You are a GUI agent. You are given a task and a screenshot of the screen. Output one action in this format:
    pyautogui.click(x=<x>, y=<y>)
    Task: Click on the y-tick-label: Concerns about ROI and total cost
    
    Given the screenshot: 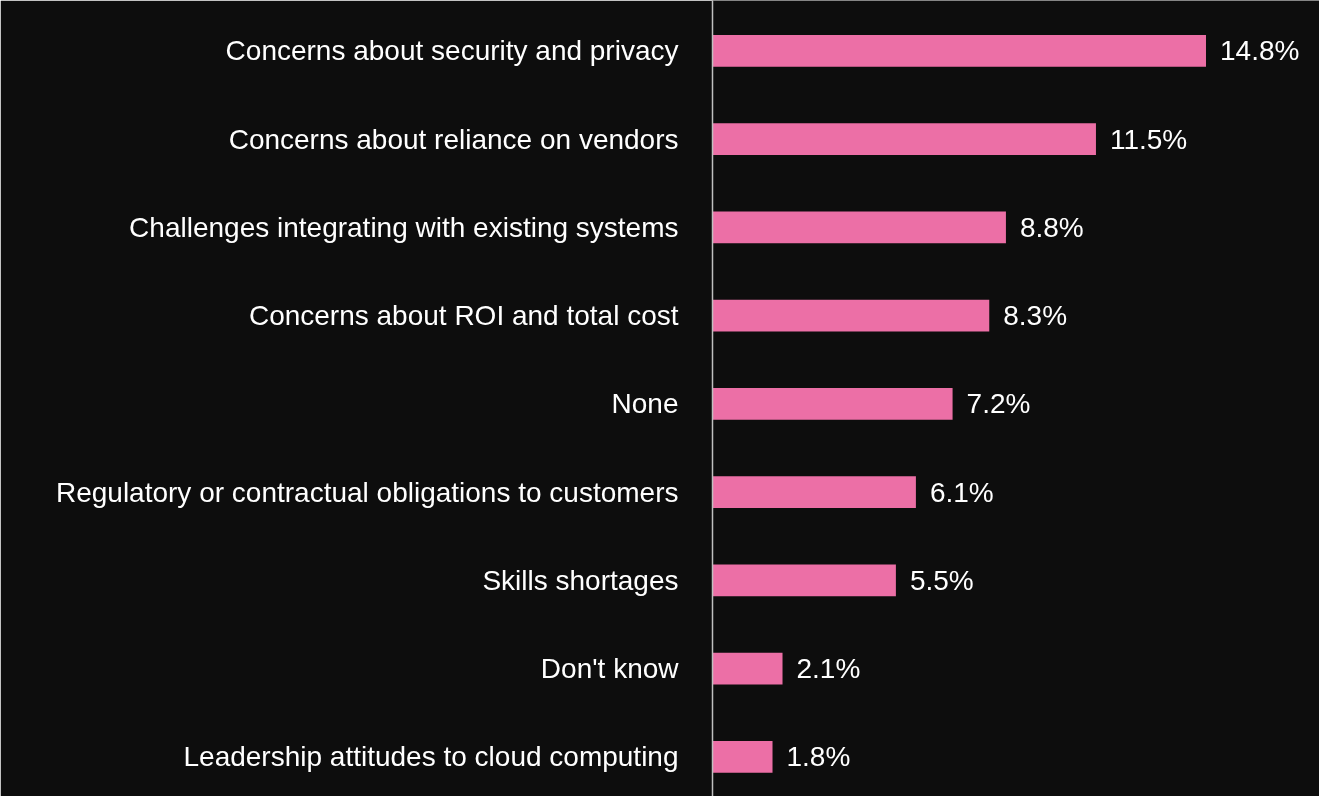 What is the action you would take?
    pyautogui.click(x=463, y=316)
    